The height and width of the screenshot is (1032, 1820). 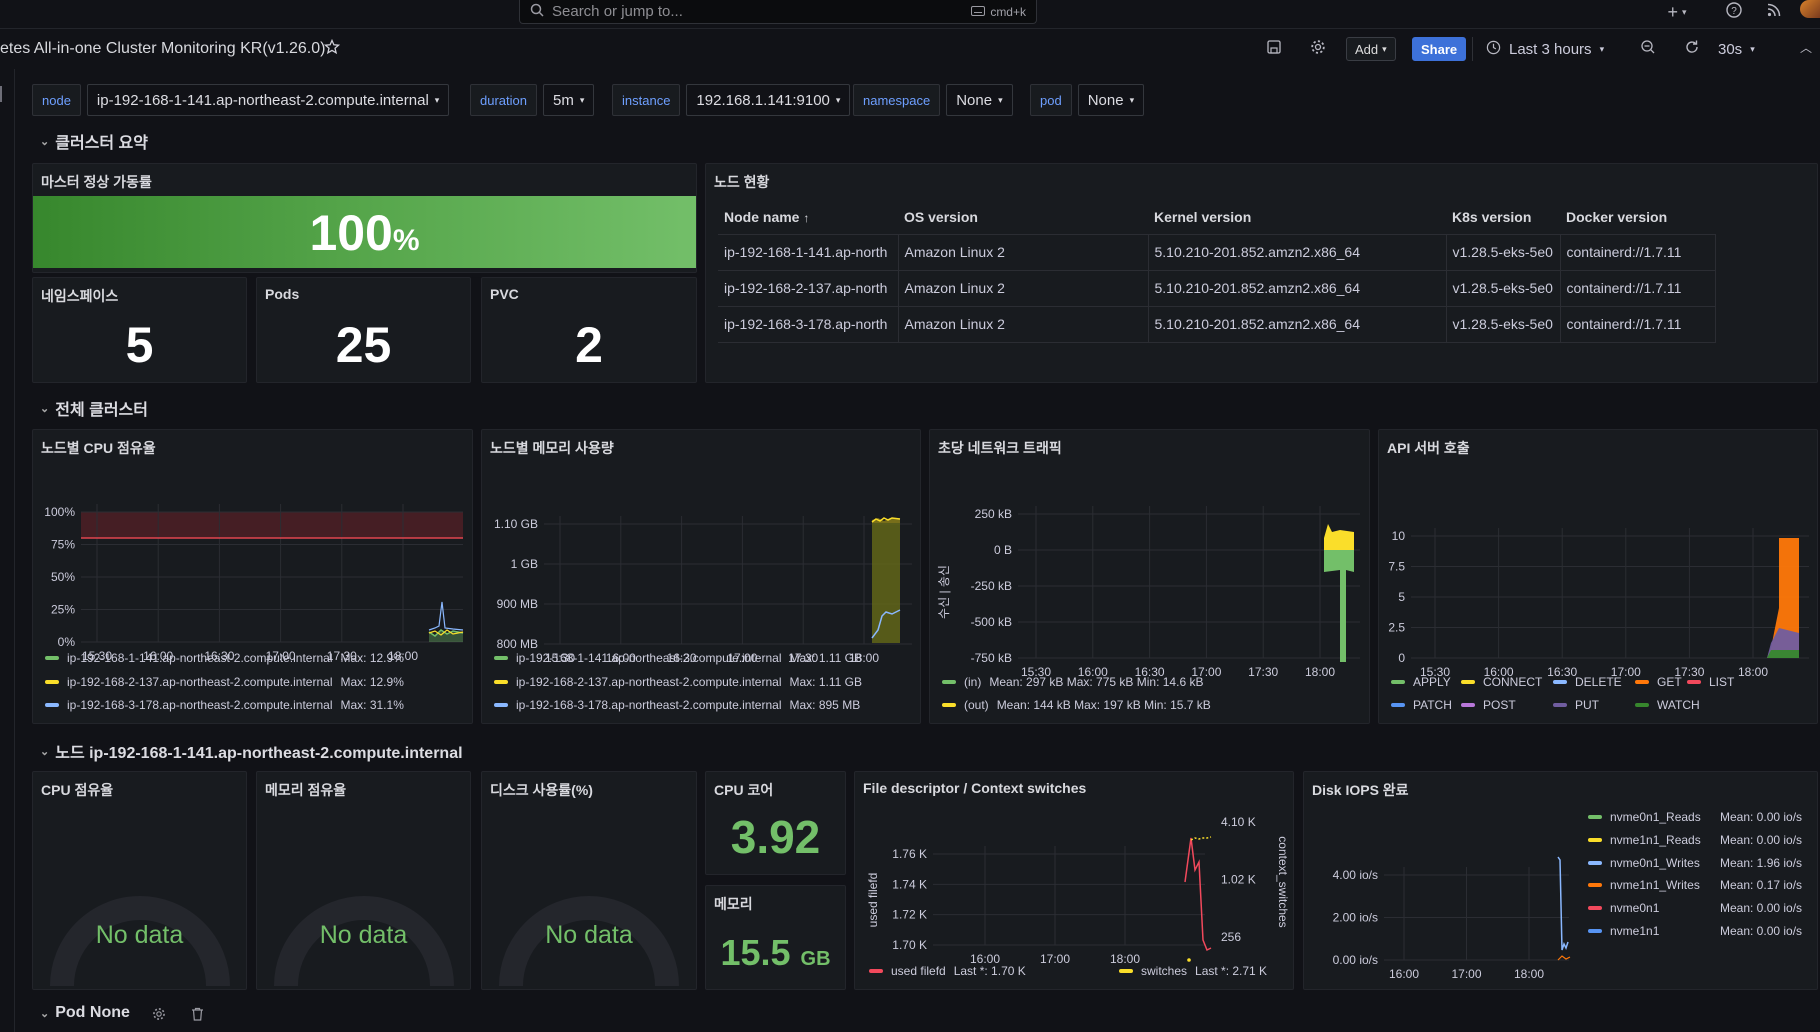 What do you see at coordinates (1677, 12) in the screenshot?
I see `new-menu-button: + ▾` at bounding box center [1677, 12].